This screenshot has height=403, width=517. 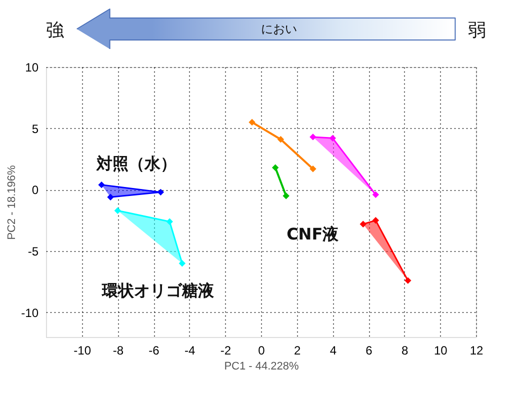 I want to click on x-tick-label: 2, so click(x=297, y=351).